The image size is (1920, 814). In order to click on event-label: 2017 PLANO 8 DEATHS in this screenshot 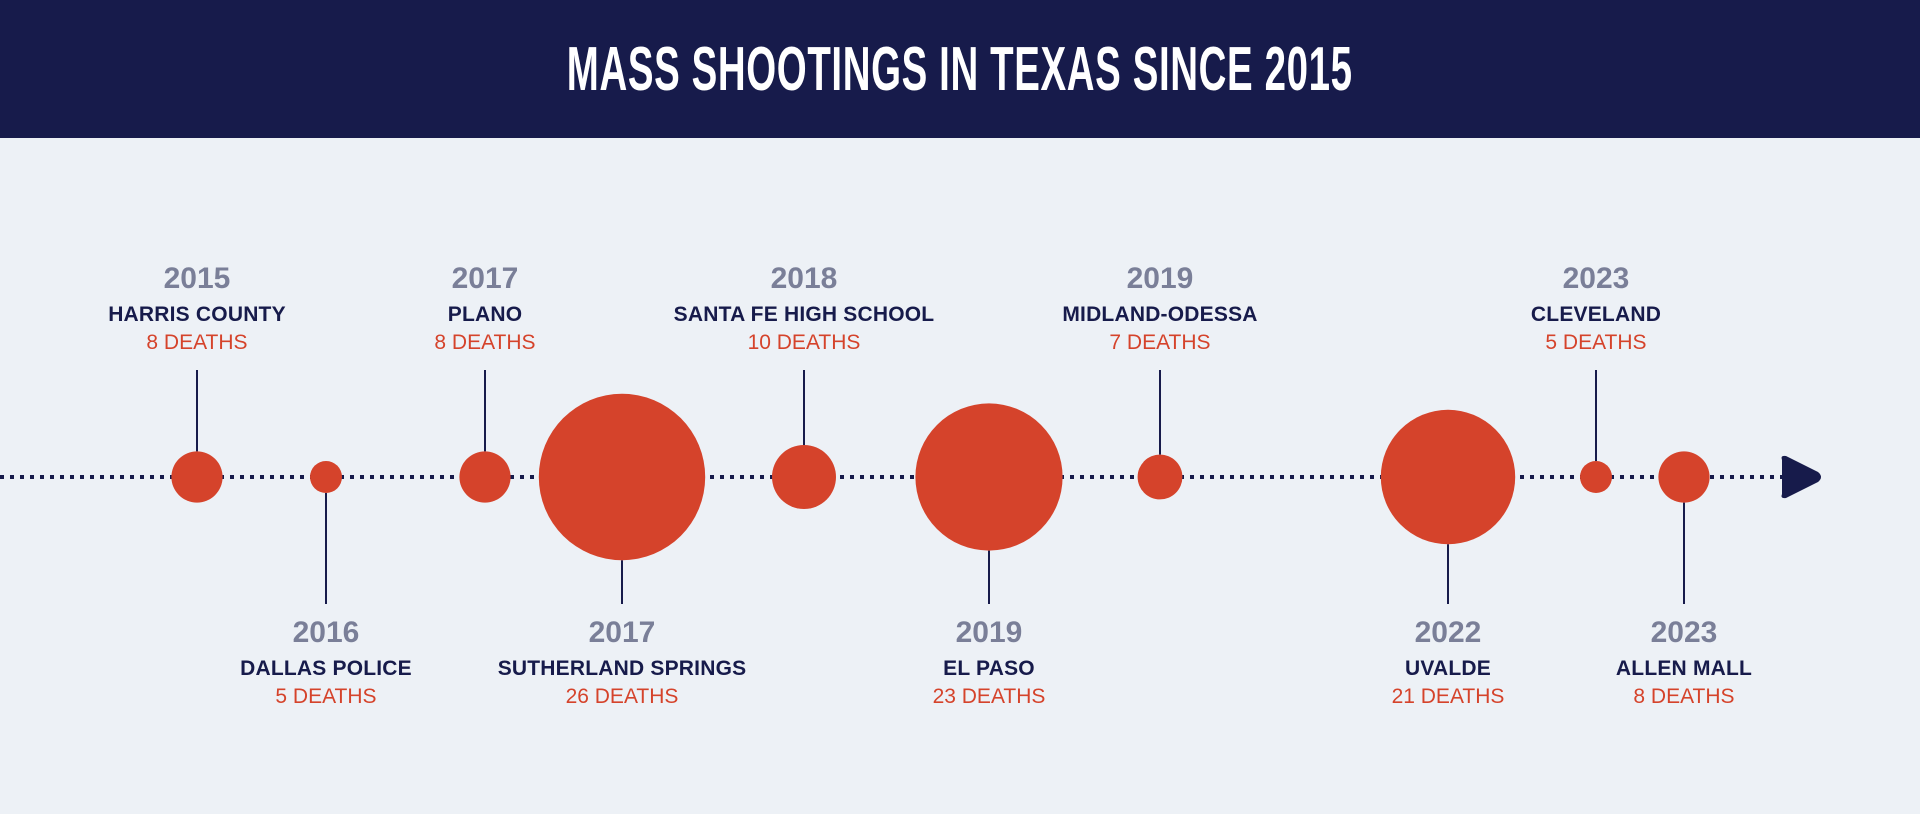, I will do `click(485, 309)`.